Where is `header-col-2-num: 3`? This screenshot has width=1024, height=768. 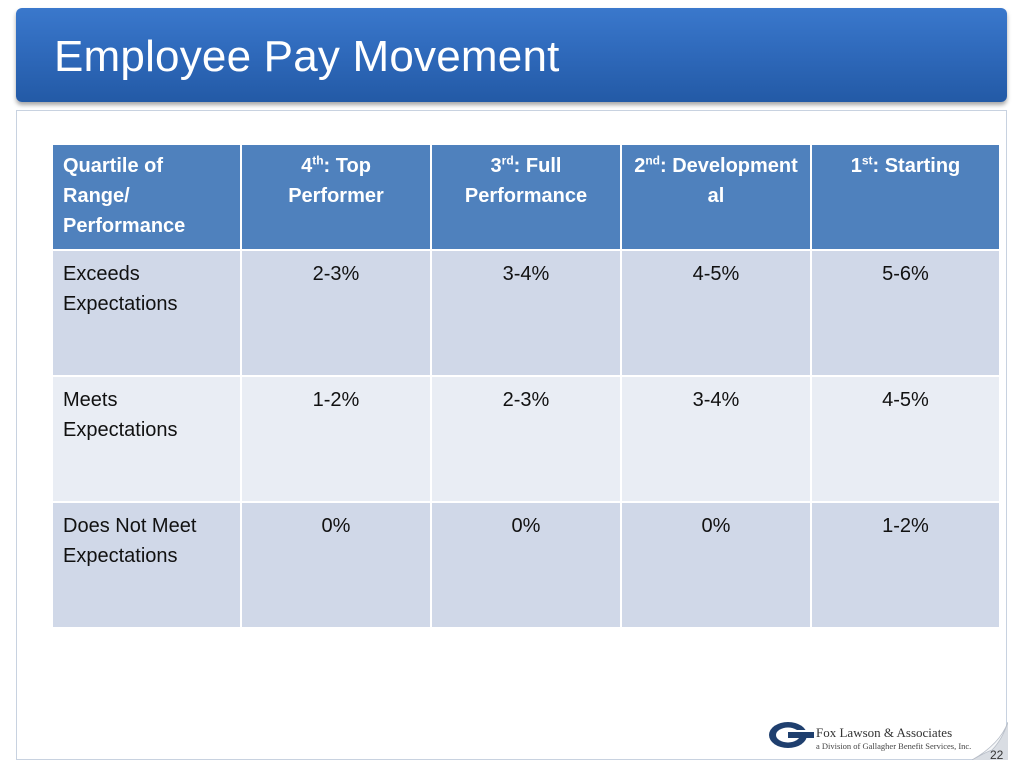 header-col-2-num: 3 is located at coordinates (496, 166).